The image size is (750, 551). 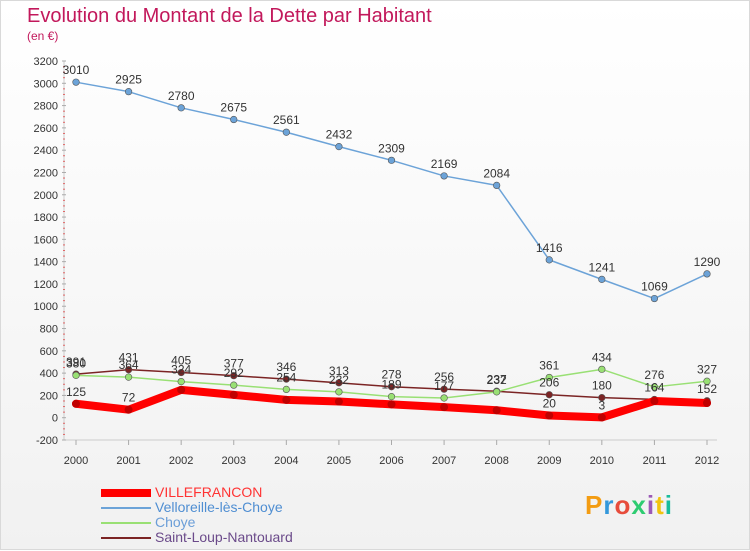 What do you see at coordinates (234, 461) in the screenshot?
I see `x-tick-label: 2003` at bounding box center [234, 461].